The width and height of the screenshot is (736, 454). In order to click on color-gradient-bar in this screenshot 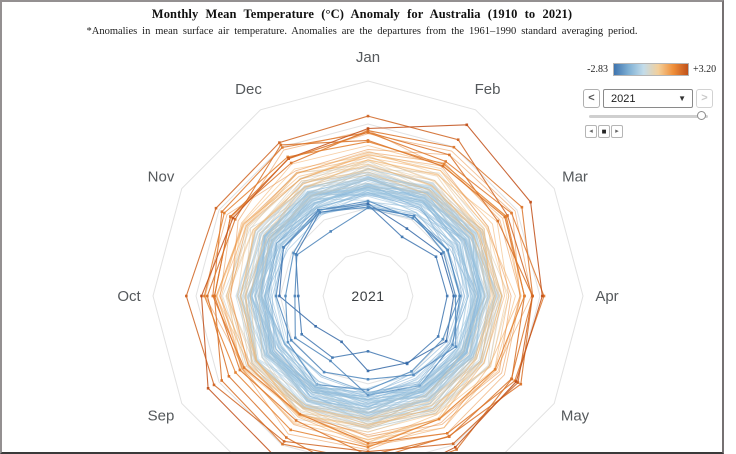, I will do `click(651, 69)`.